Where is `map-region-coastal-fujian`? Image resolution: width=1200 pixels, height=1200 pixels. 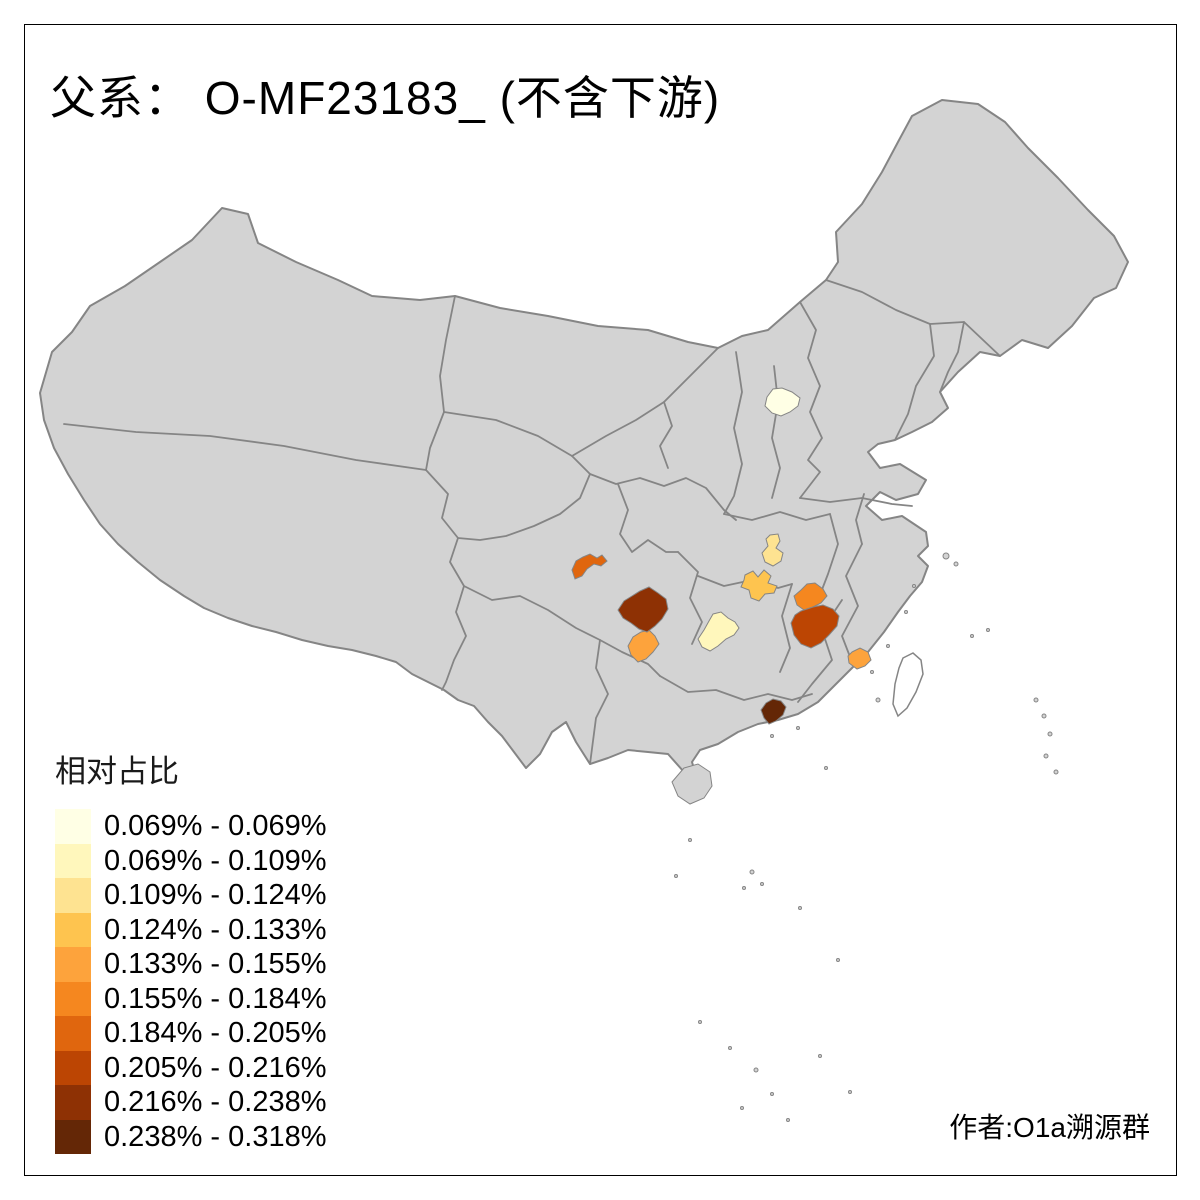 map-region-coastal-fujian is located at coordinates (859, 658).